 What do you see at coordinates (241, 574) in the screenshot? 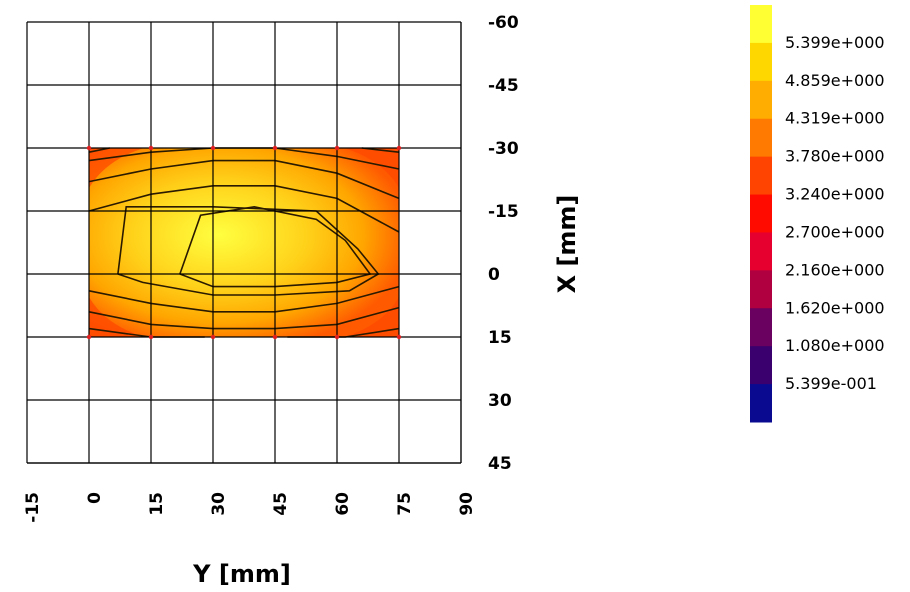
I see `x-axis-label: Y [mm]` at bounding box center [241, 574].